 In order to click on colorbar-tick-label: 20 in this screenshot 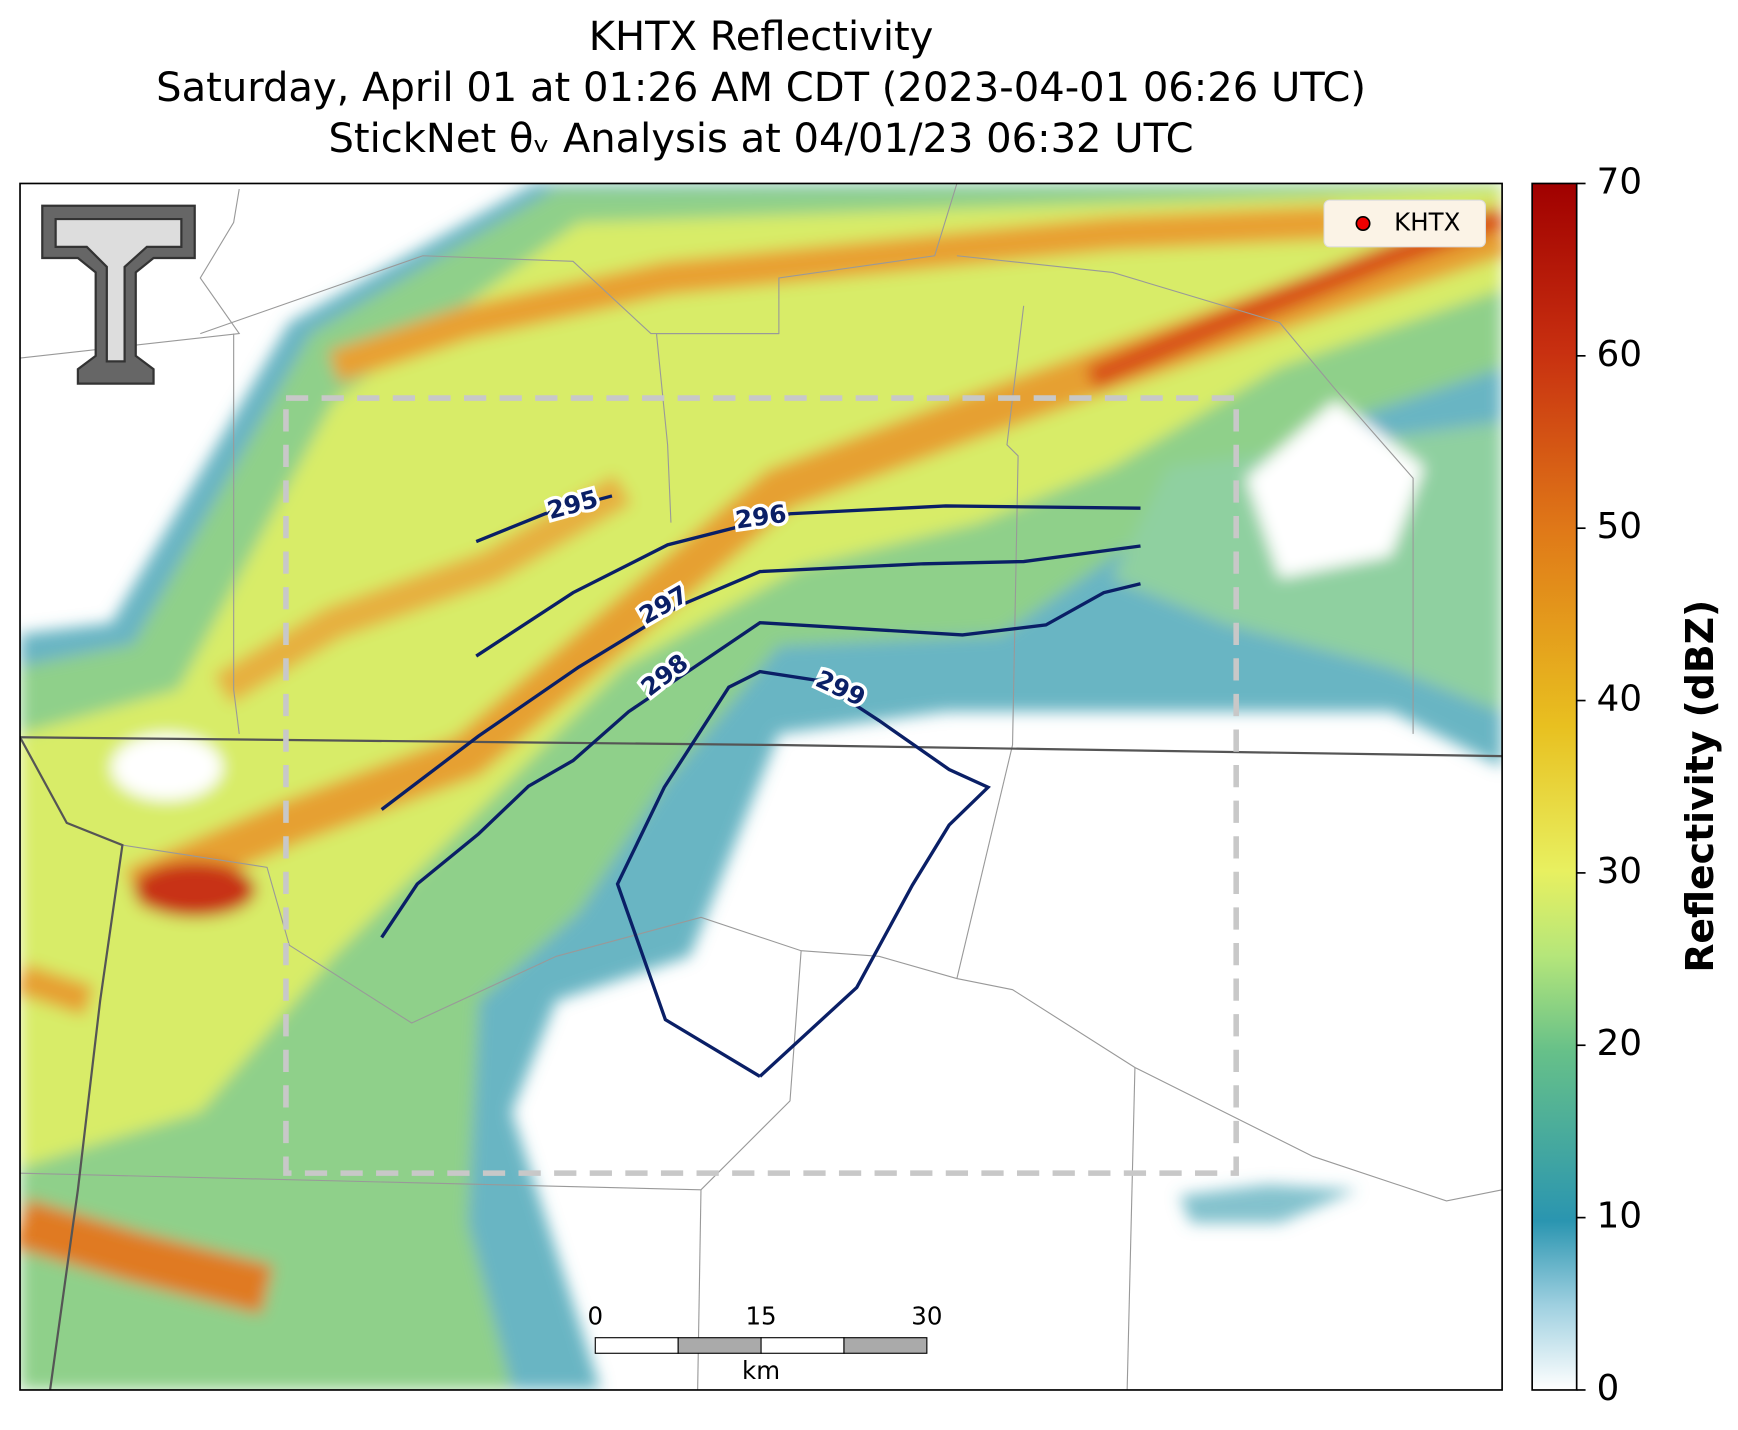, I will do `click(1619, 1043)`.